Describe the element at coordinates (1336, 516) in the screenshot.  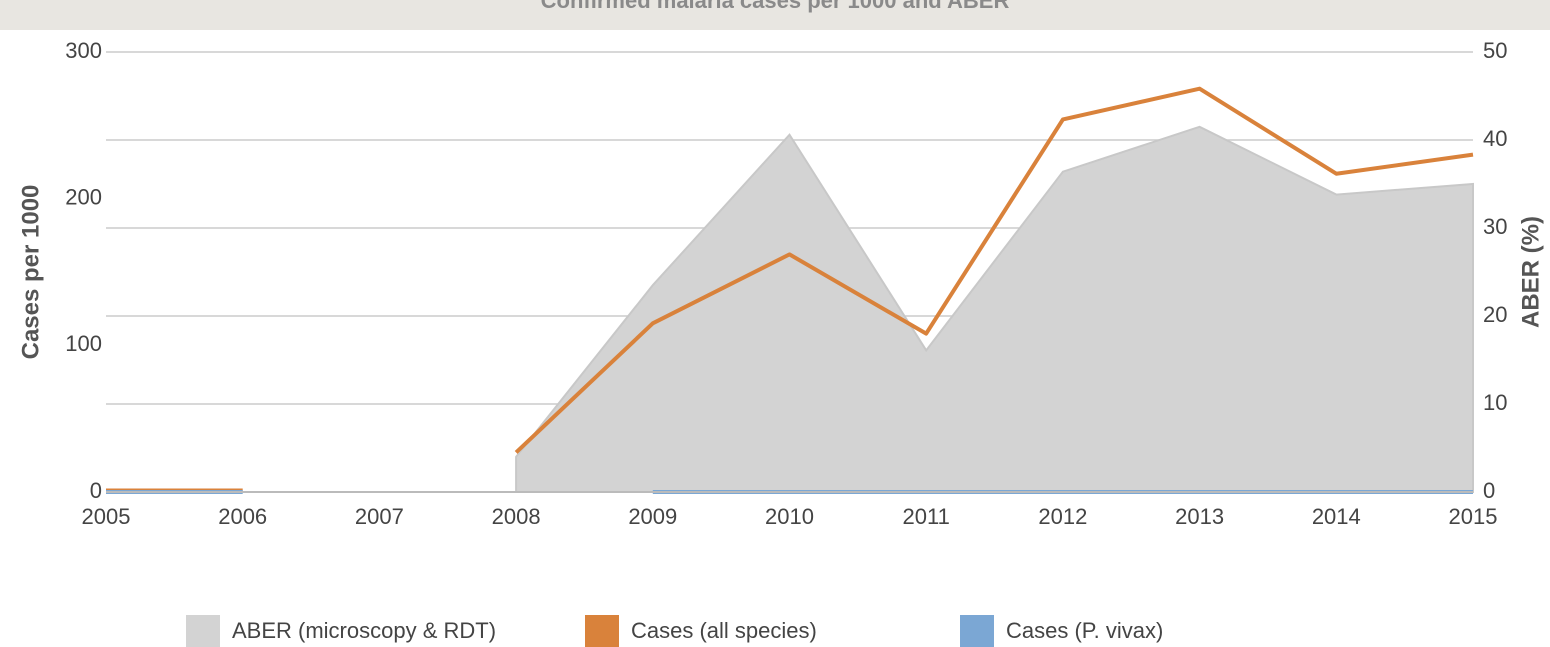
I see `x-tick-label: 2014` at that location.